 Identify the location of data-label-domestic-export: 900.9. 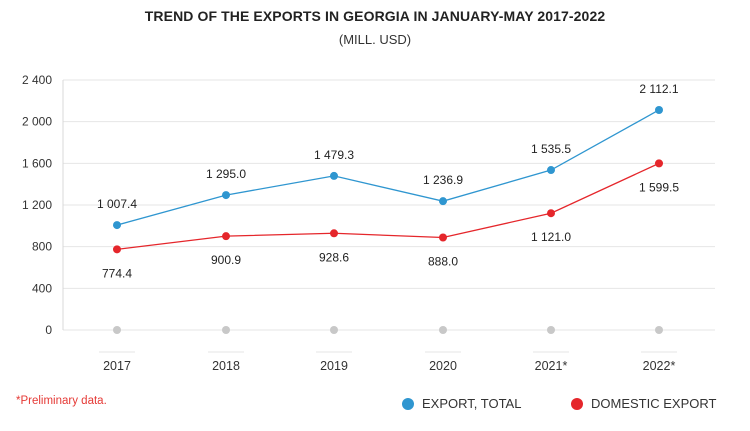
(226, 260).